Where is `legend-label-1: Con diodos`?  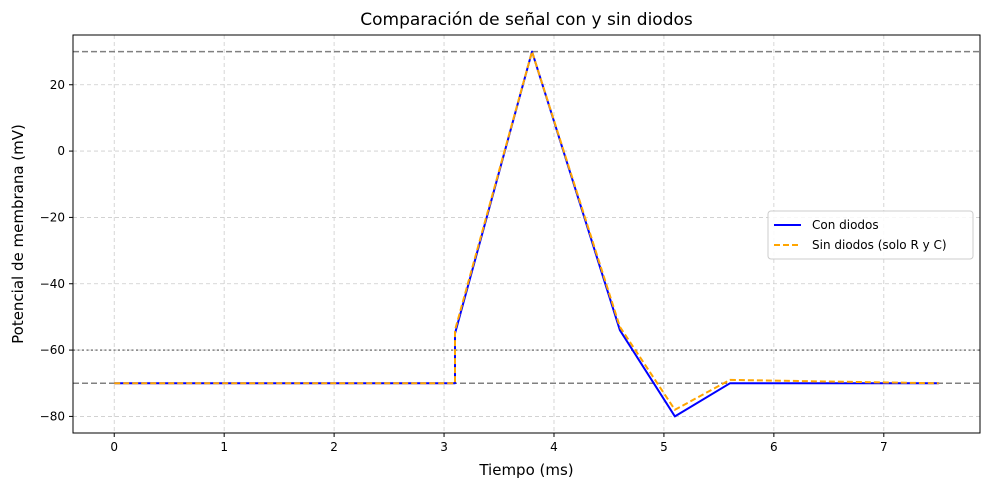 legend-label-1: Con diodos is located at coordinates (845, 225).